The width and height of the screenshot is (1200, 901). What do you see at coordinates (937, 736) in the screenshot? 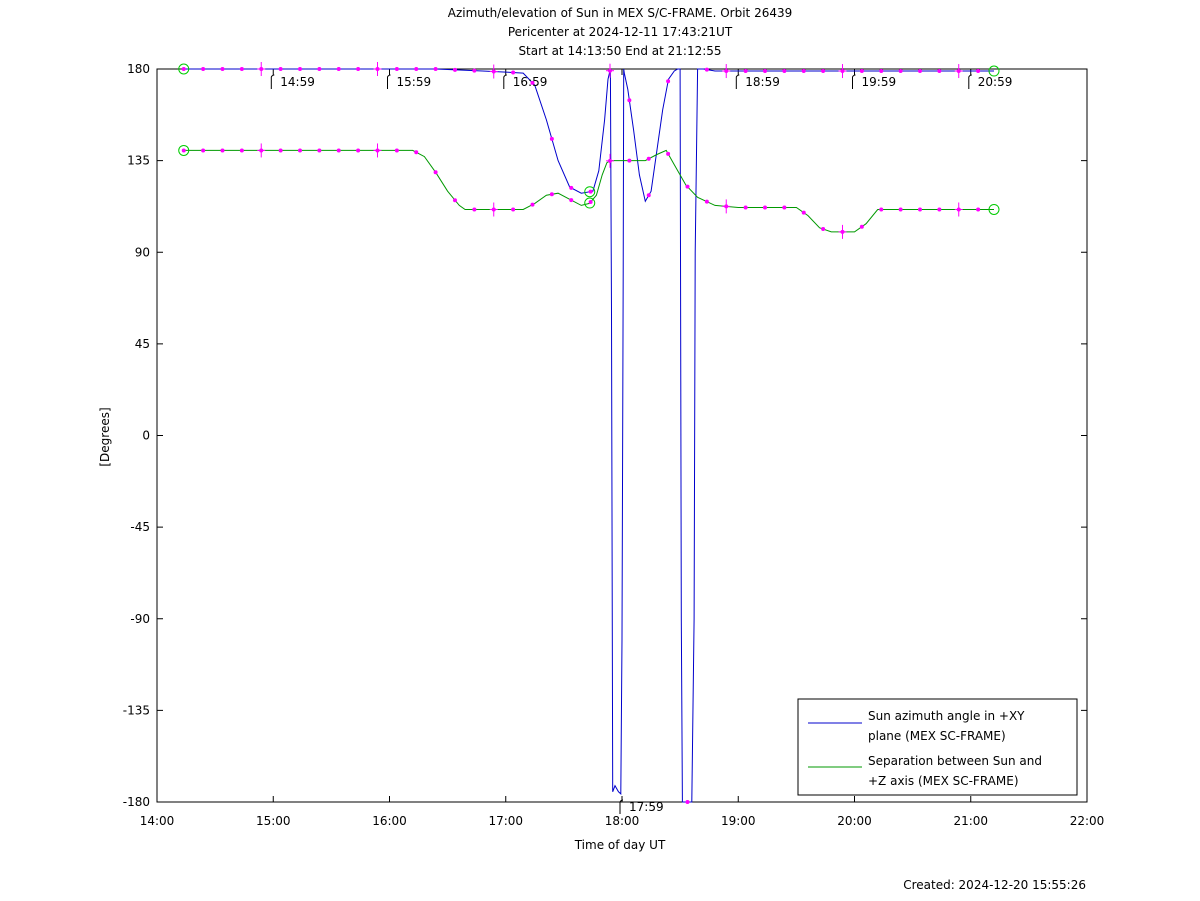
I see `legend-label-azimuth-line-2: plane (MEX SC-FRAME)` at bounding box center [937, 736].